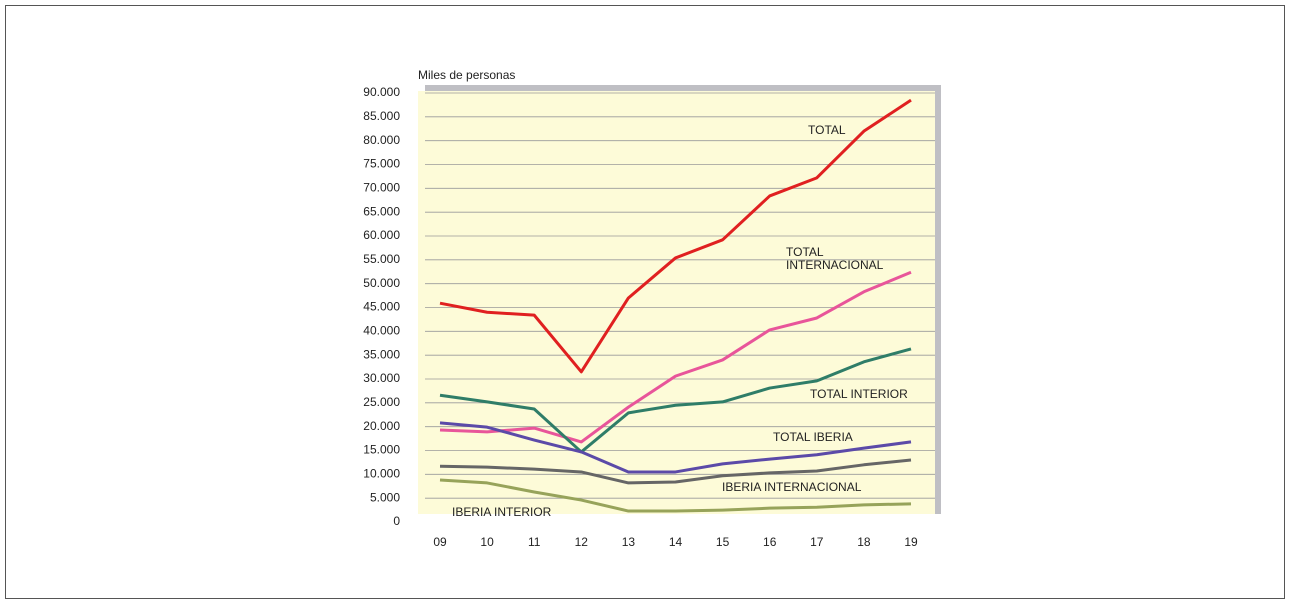 The width and height of the screenshot is (1290, 604). What do you see at coordinates (629, 542) in the screenshot?
I see `x-tick-label: 13` at bounding box center [629, 542].